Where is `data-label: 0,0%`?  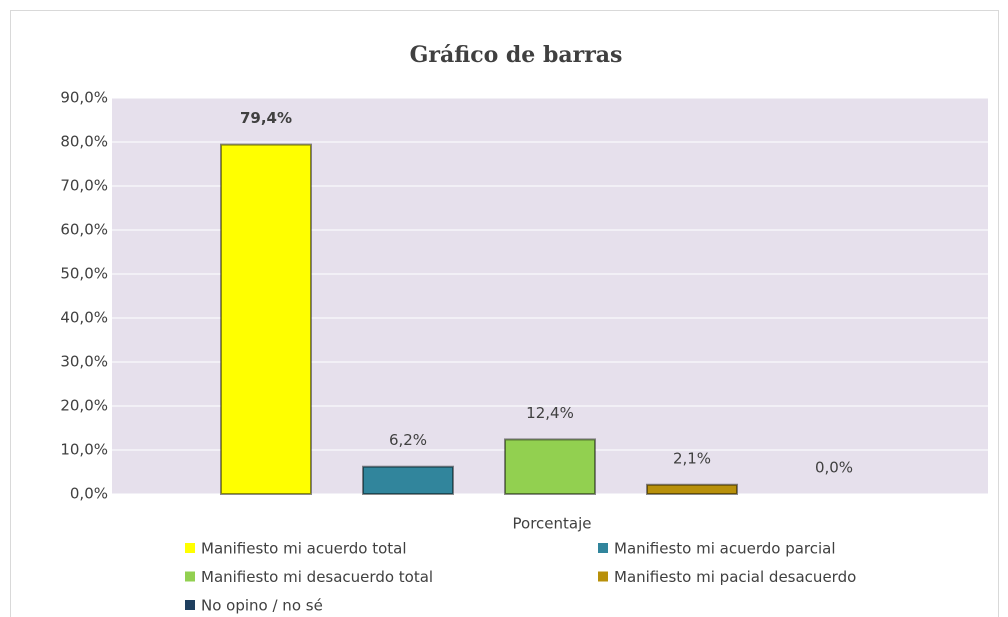 data-label: 0,0% is located at coordinates (834, 468).